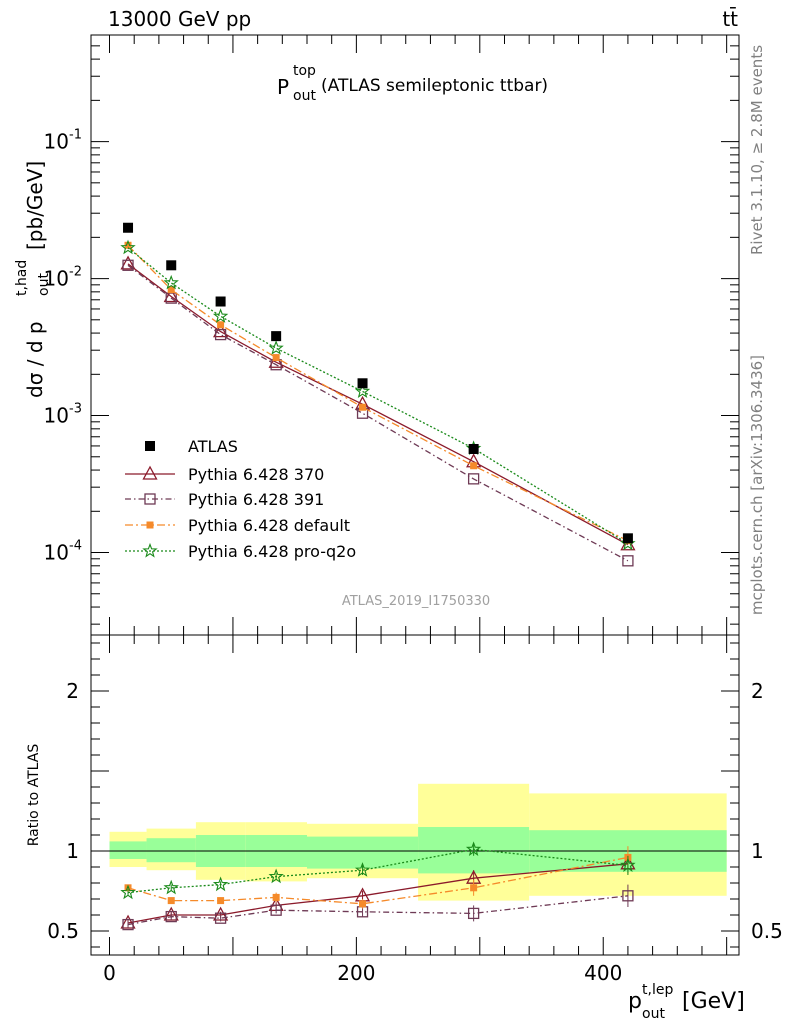 This screenshot has width=786, height=1024. What do you see at coordinates (757, 485) in the screenshot?
I see `mcplots-label: mcplots.cern.ch [arXiv:1306.3436]` at bounding box center [757, 485].